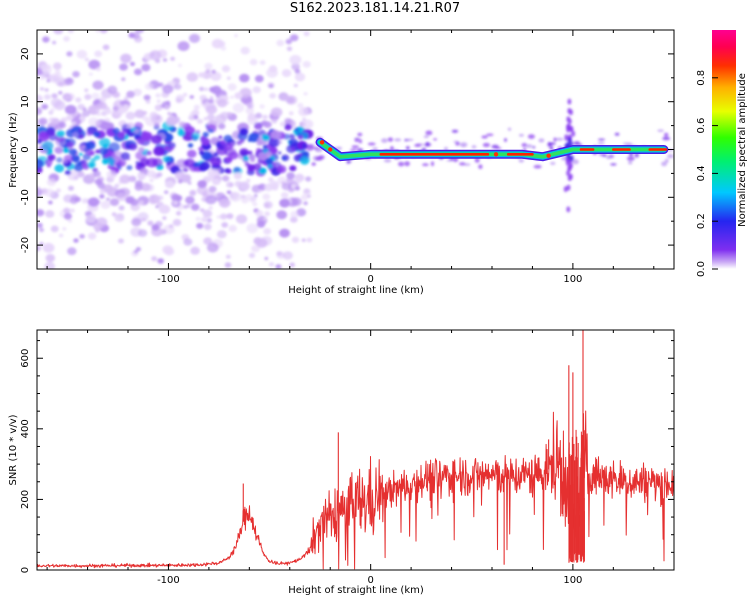 This screenshot has width=750, height=600. What do you see at coordinates (724, 149) in the screenshot?
I see `colorbar-gradient` at bounding box center [724, 149].